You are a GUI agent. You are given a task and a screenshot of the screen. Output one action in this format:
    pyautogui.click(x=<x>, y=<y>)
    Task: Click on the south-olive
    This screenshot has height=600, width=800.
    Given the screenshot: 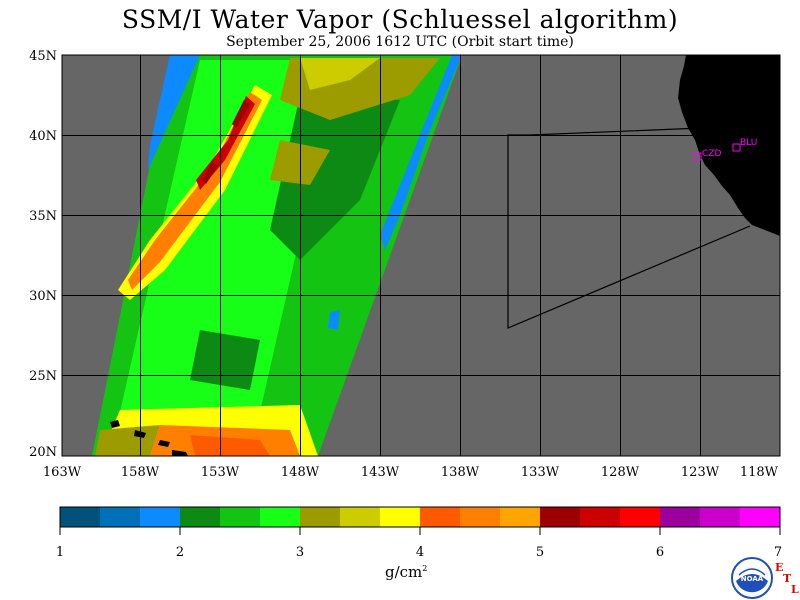 What is the action you would take?
    pyautogui.click(x=127, y=440)
    